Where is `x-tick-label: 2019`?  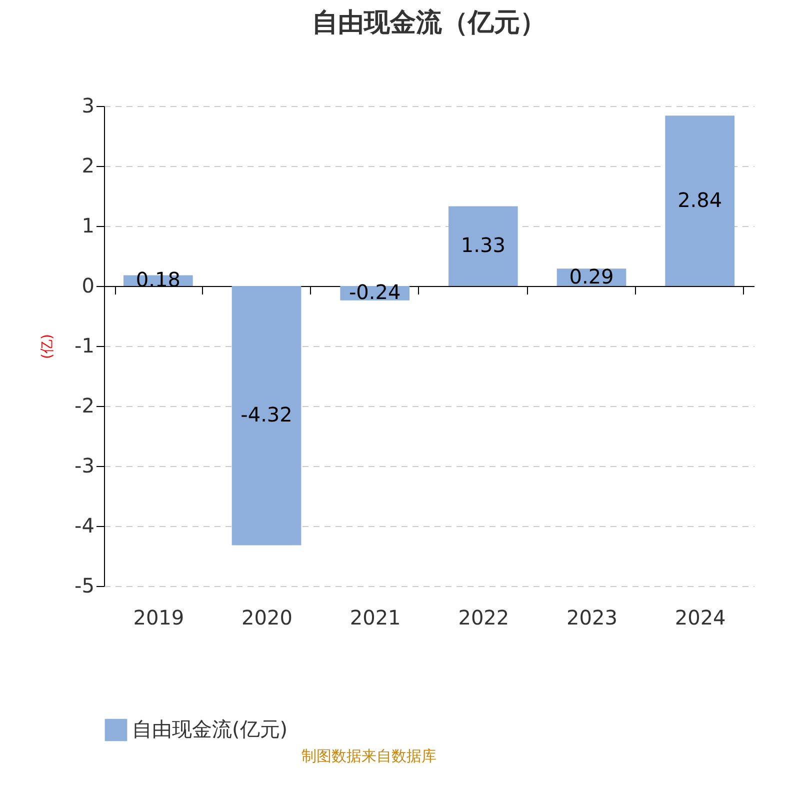
x-tick-label: 2019 is located at coordinates (158, 618).